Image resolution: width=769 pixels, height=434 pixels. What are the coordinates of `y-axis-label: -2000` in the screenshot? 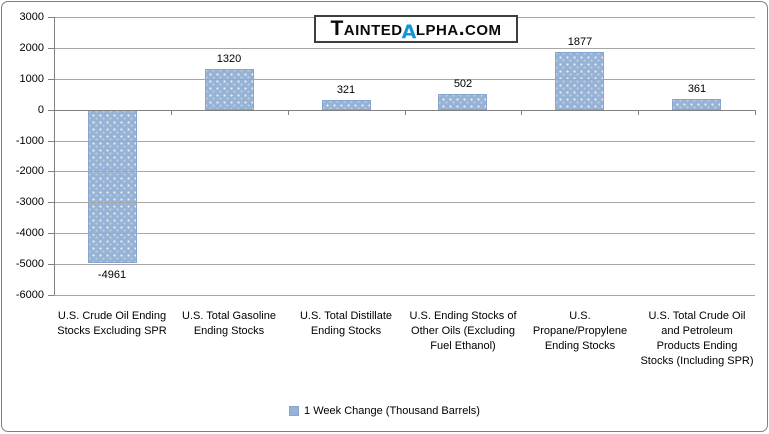 It's located at (29, 171).